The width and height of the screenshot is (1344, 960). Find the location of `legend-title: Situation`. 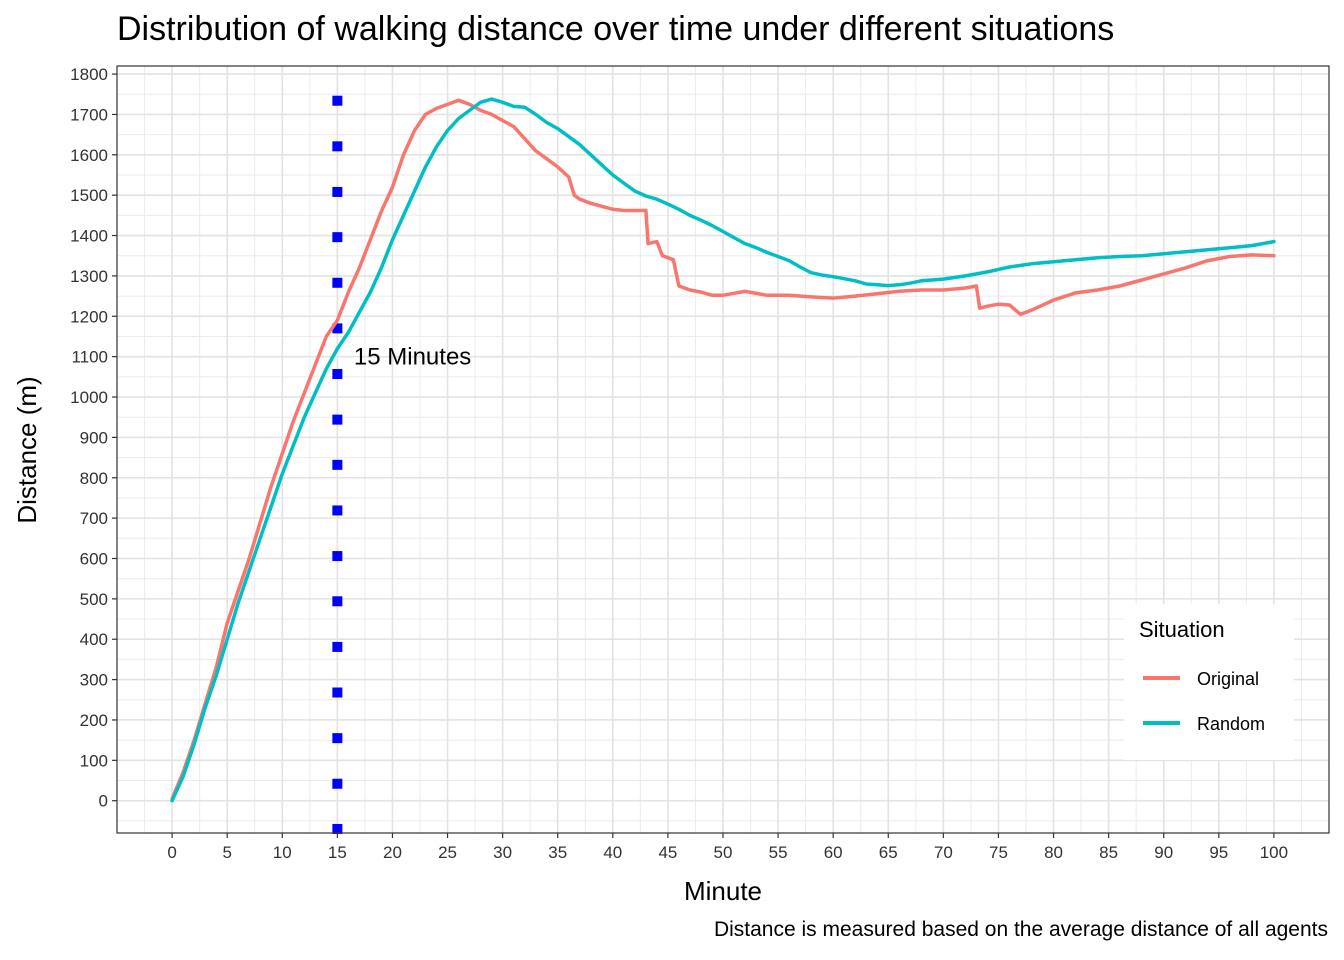

legend-title: Situation is located at coordinates (1182, 629).